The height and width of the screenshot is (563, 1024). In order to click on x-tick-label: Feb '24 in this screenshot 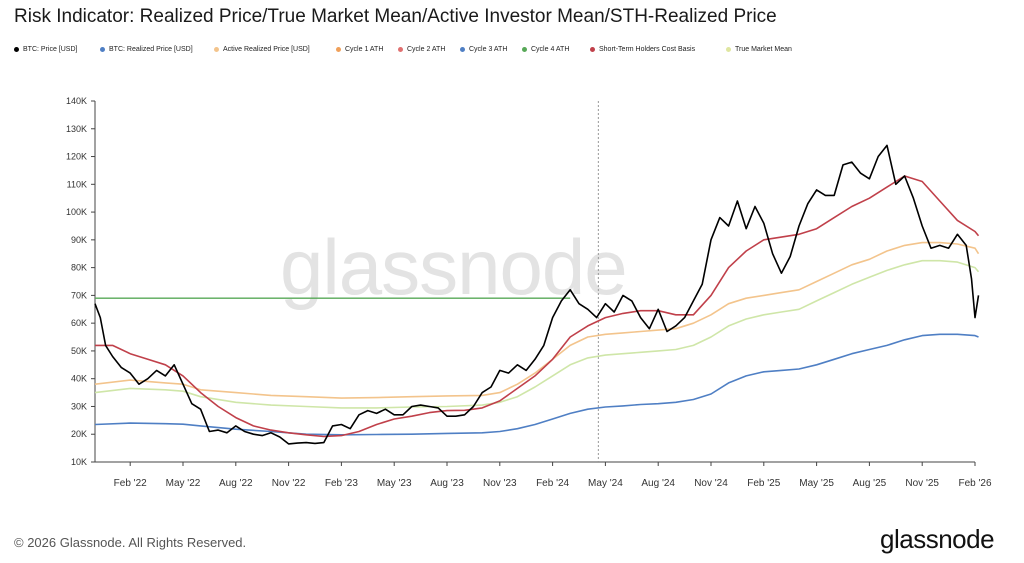, I will do `click(552, 483)`.